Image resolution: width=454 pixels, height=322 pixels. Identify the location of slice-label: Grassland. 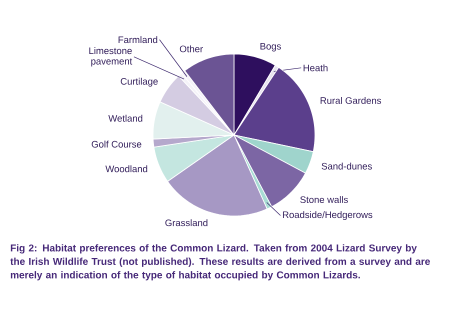
(186, 222).